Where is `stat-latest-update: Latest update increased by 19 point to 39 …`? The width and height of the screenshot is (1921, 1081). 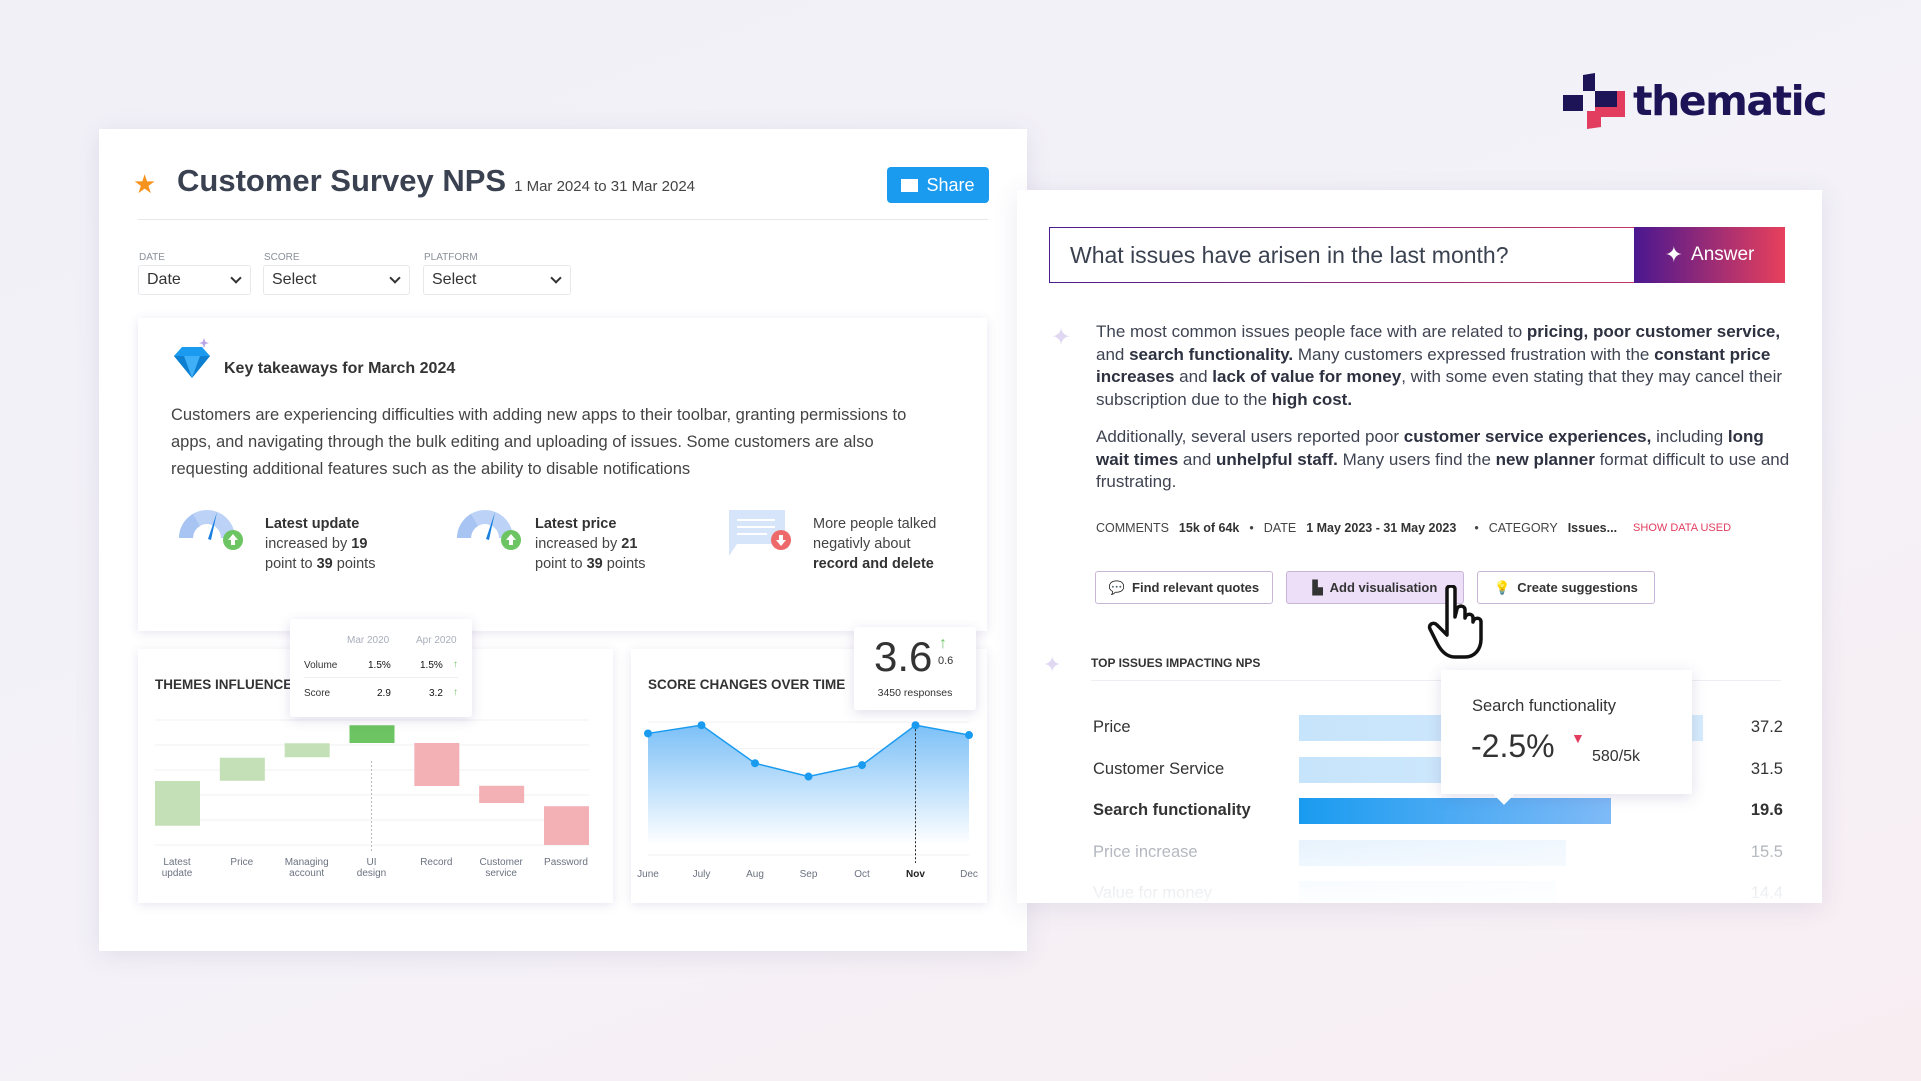
stat-latest-update: Latest update increased by 19 point to 39 … is located at coordinates (320, 544).